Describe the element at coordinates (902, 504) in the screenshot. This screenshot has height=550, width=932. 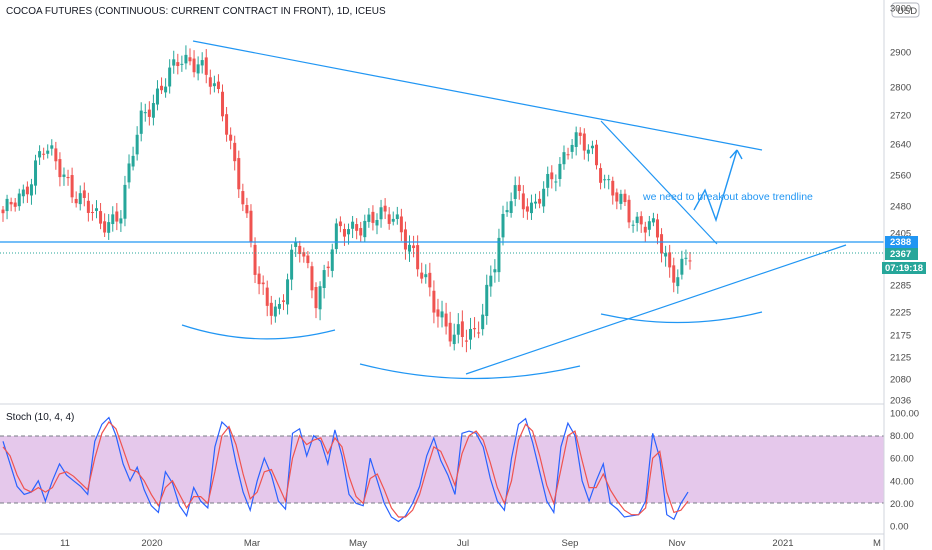
I see `stoch-tick-label: 20.00` at that location.